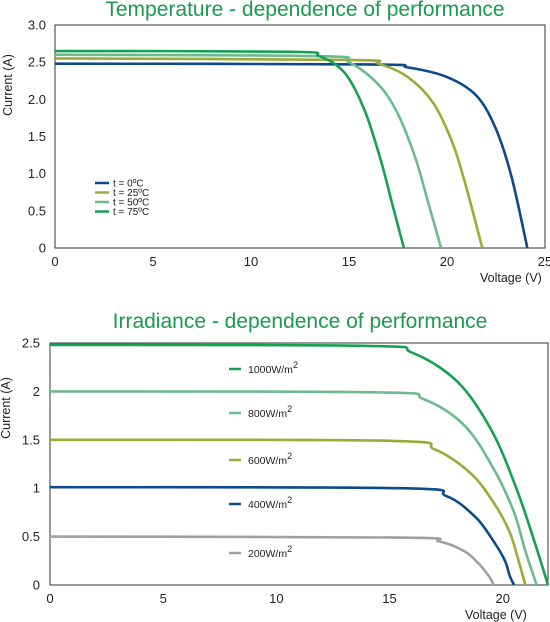  Describe the element at coordinates (36, 488) in the screenshot. I see `y-tick-label: 1` at that location.